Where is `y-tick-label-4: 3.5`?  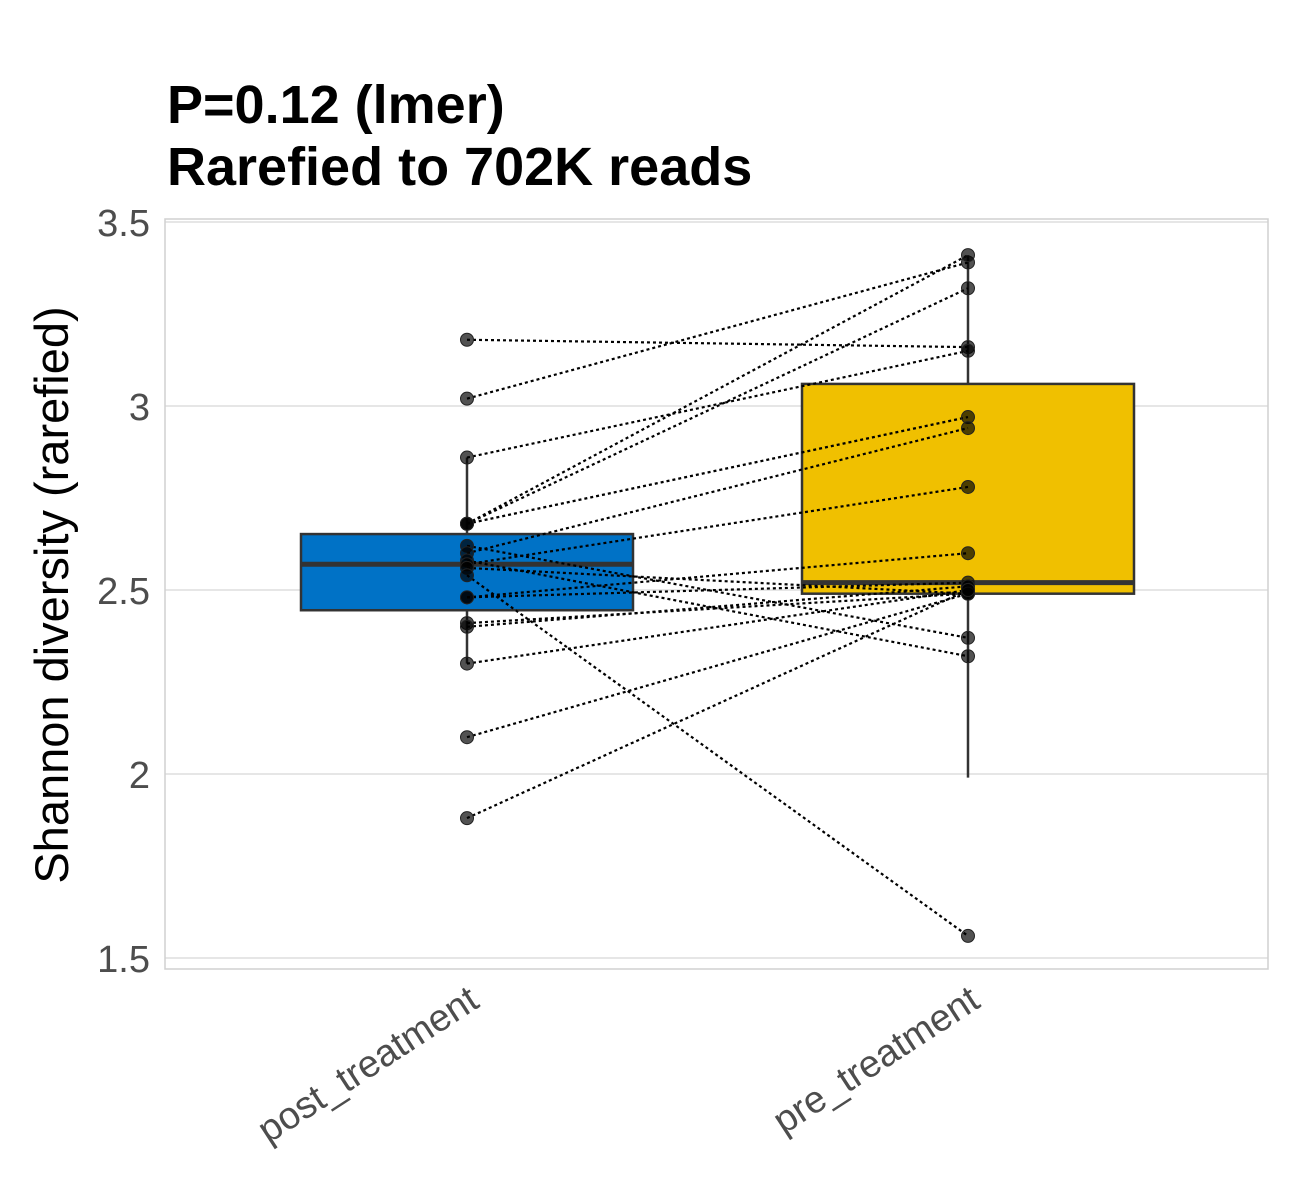
y-tick-label-4: 3.5 is located at coordinates (123, 224).